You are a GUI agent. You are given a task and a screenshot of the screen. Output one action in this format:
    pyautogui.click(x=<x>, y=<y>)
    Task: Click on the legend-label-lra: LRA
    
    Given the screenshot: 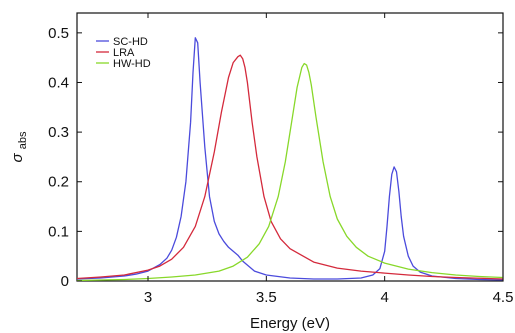 What is the action you would take?
    pyautogui.click(x=124, y=53)
    